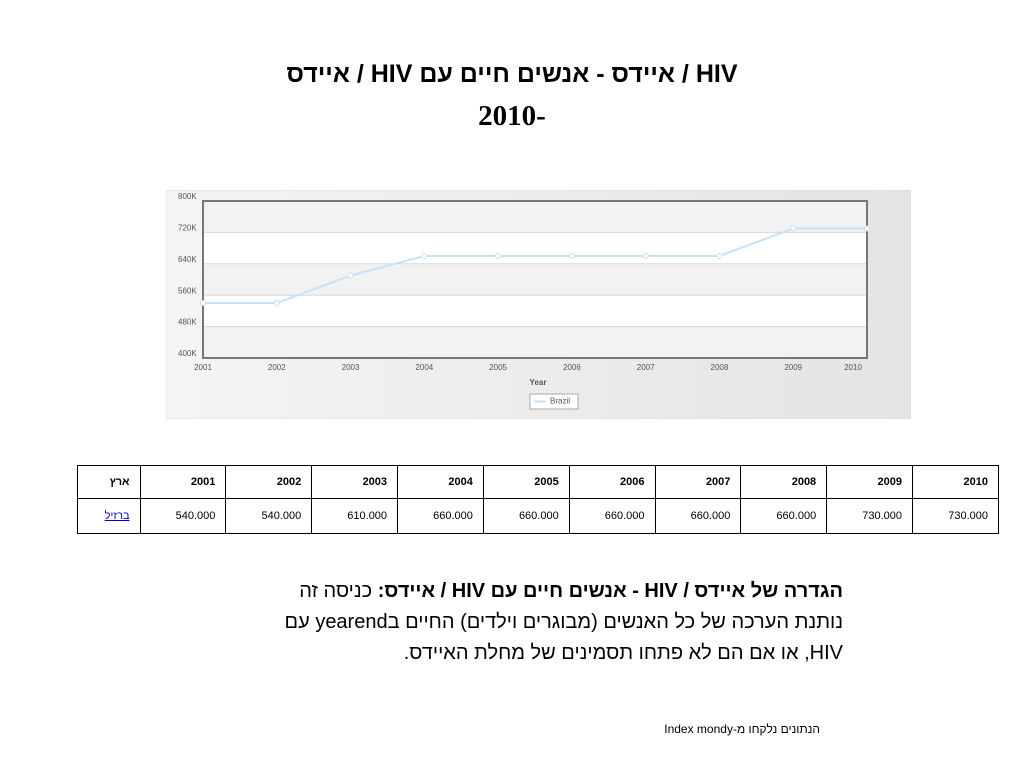 This screenshot has width=1024, height=768. What do you see at coordinates (498, 367) in the screenshot?
I see `x-tick-label: 2005` at bounding box center [498, 367].